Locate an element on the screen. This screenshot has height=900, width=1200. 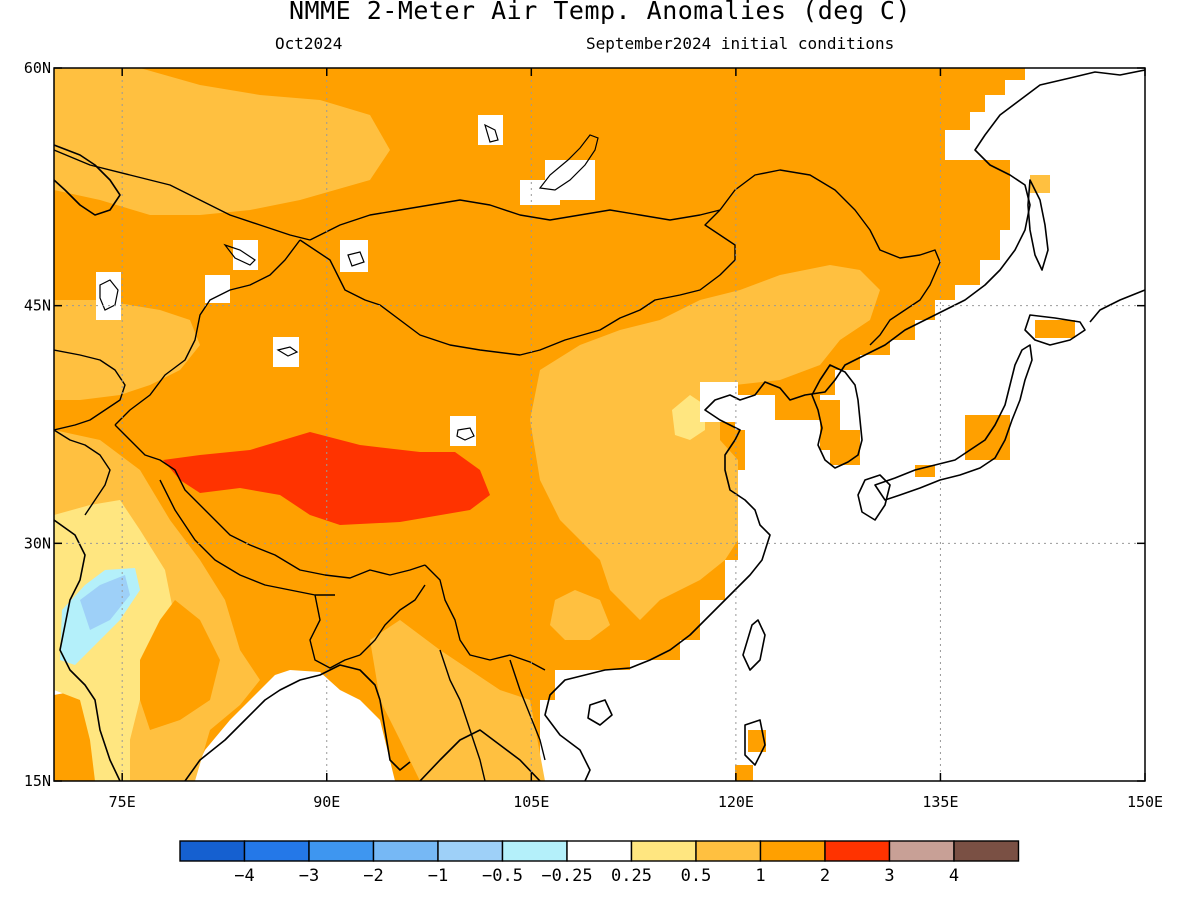
border-russia-kazakhstan is located at coordinates (182, 195).